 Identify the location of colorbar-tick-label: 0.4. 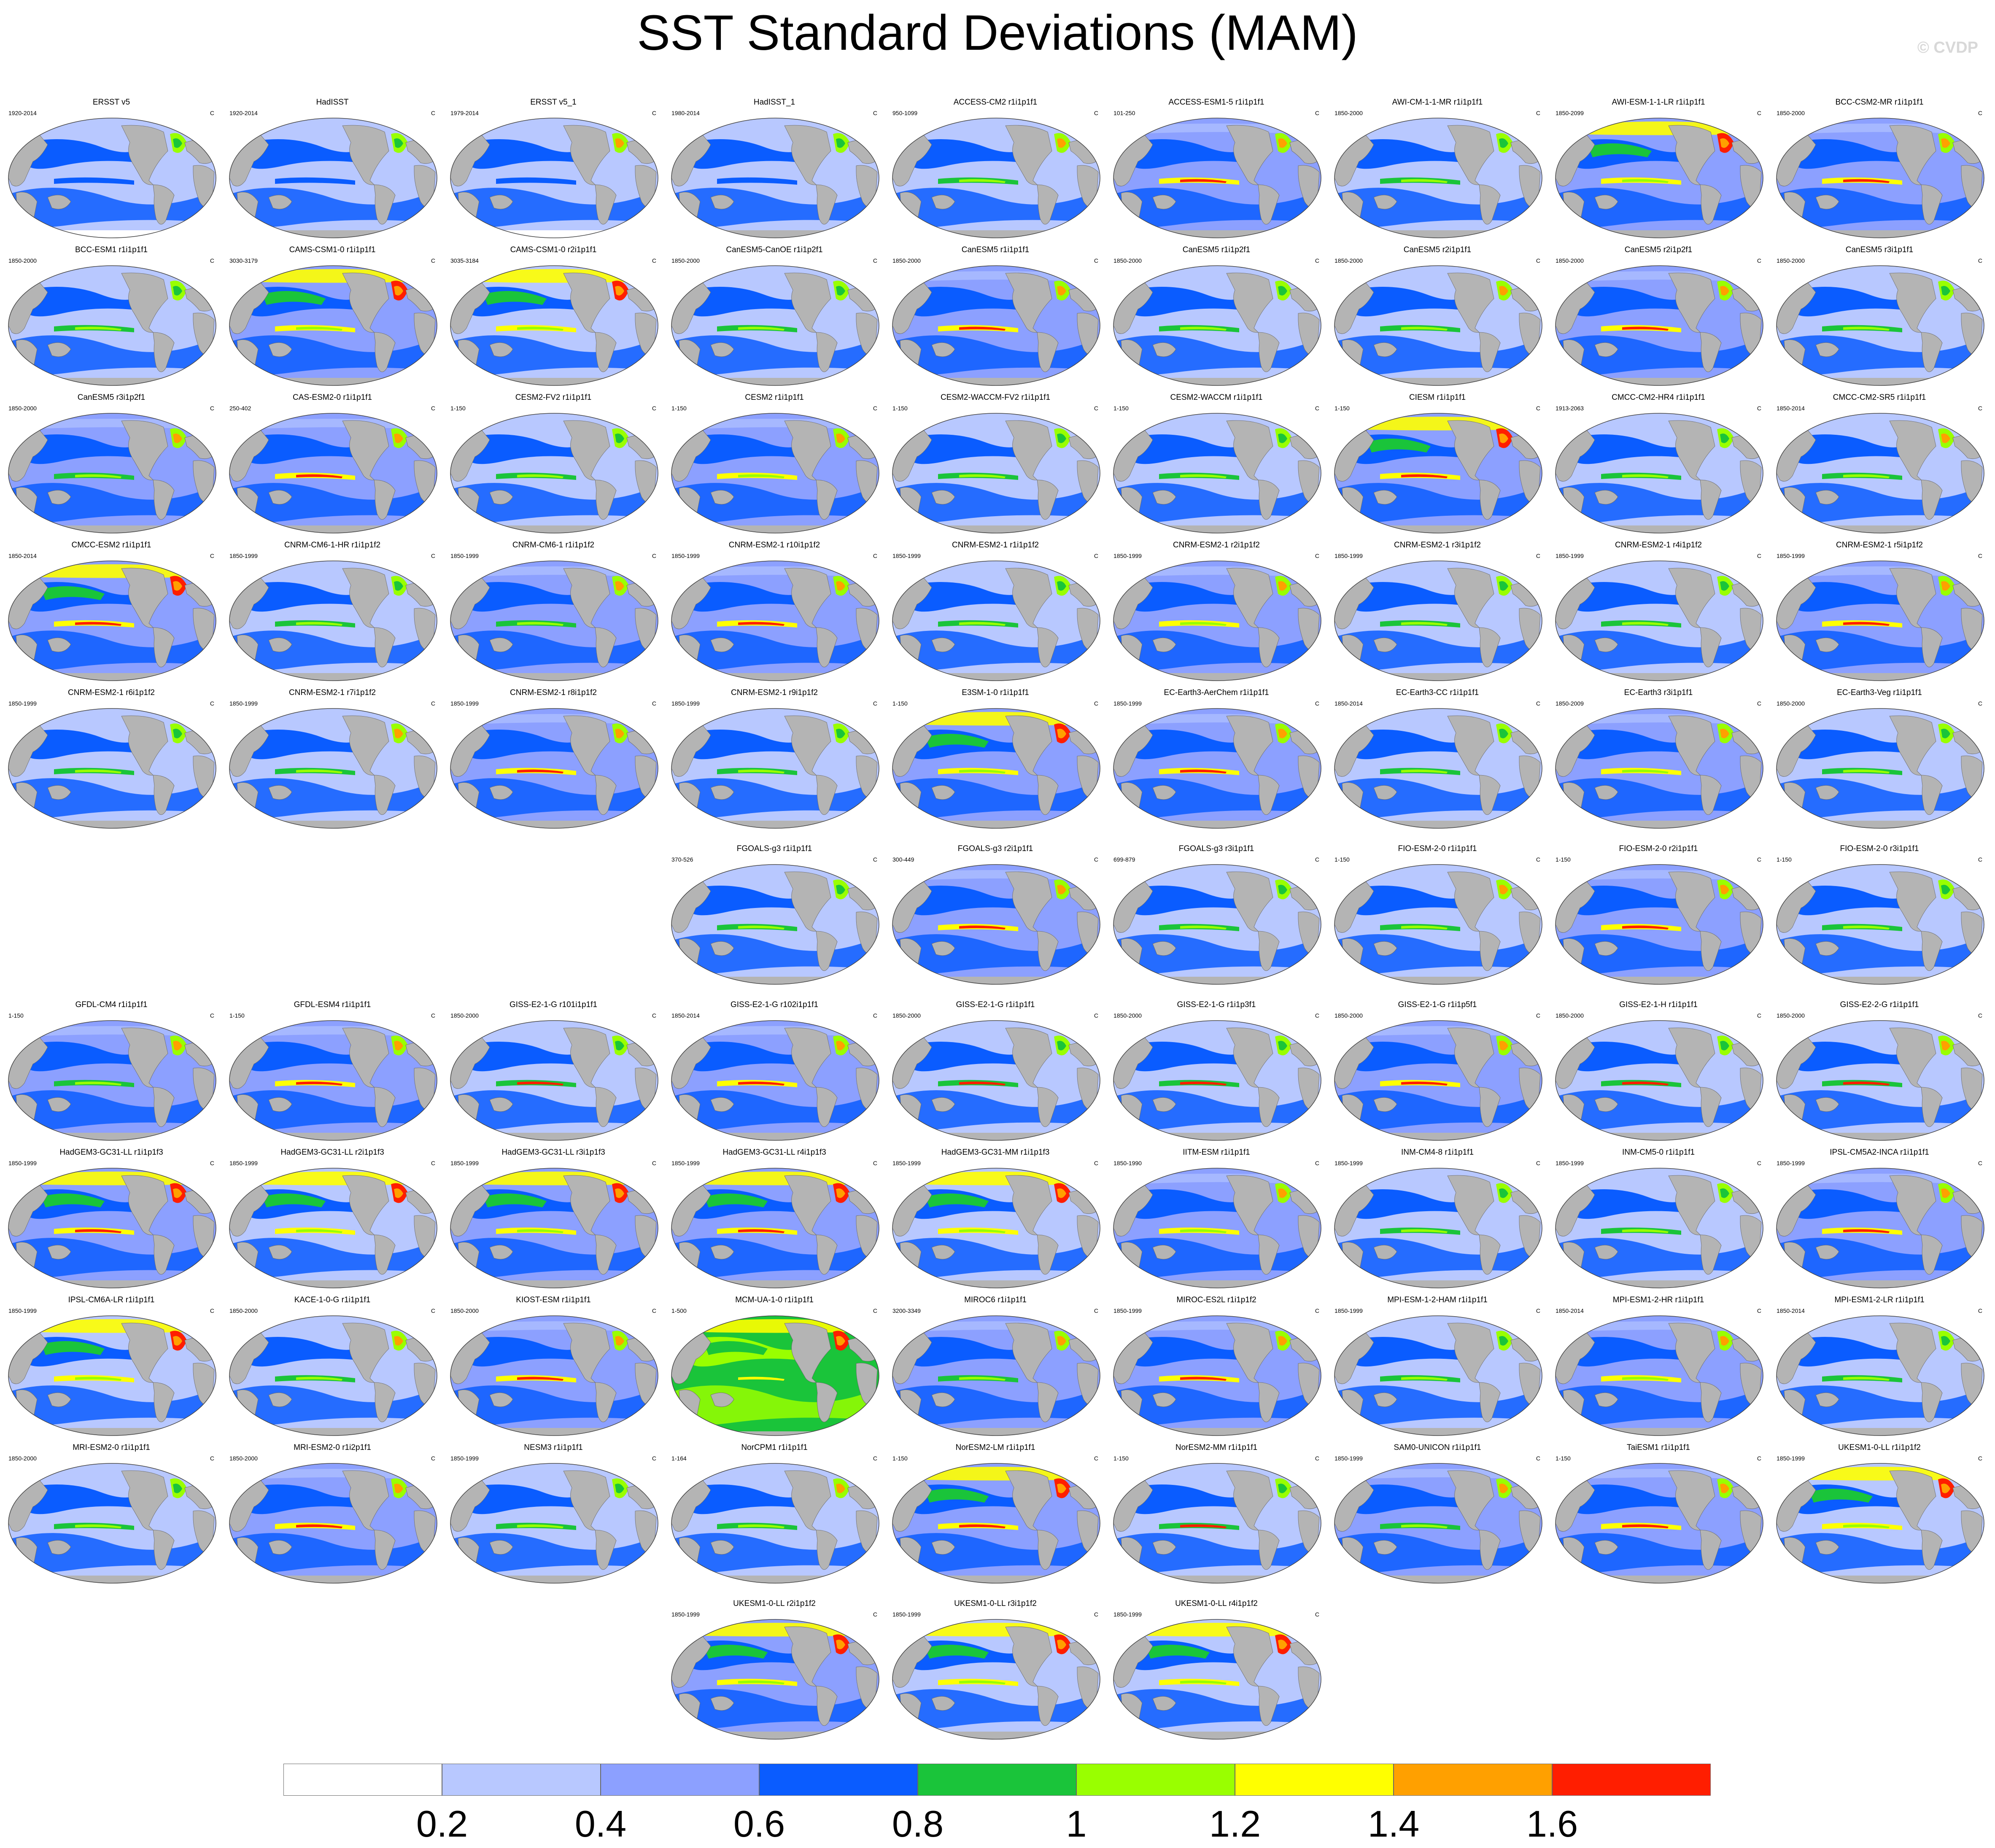
(600, 1824).